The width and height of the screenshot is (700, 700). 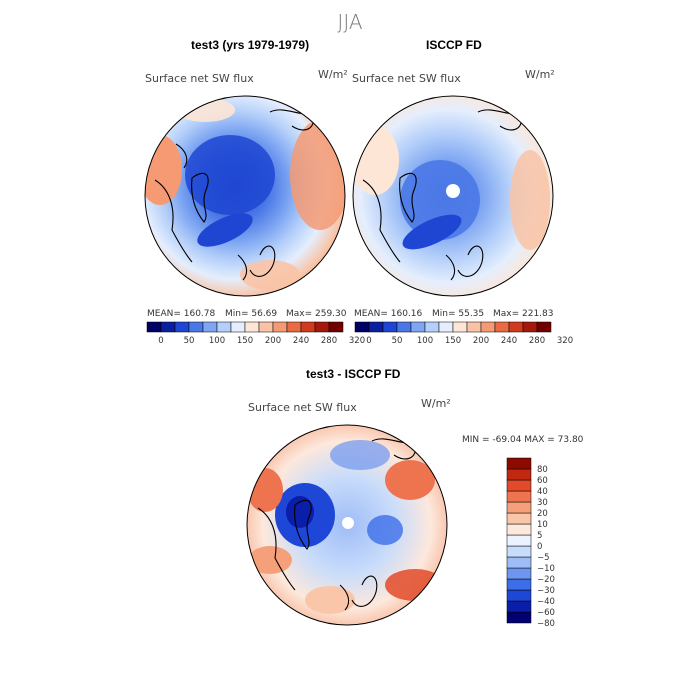 What do you see at coordinates (543, 558) in the screenshot?
I see `colorbar3-tick-label: −5` at bounding box center [543, 558].